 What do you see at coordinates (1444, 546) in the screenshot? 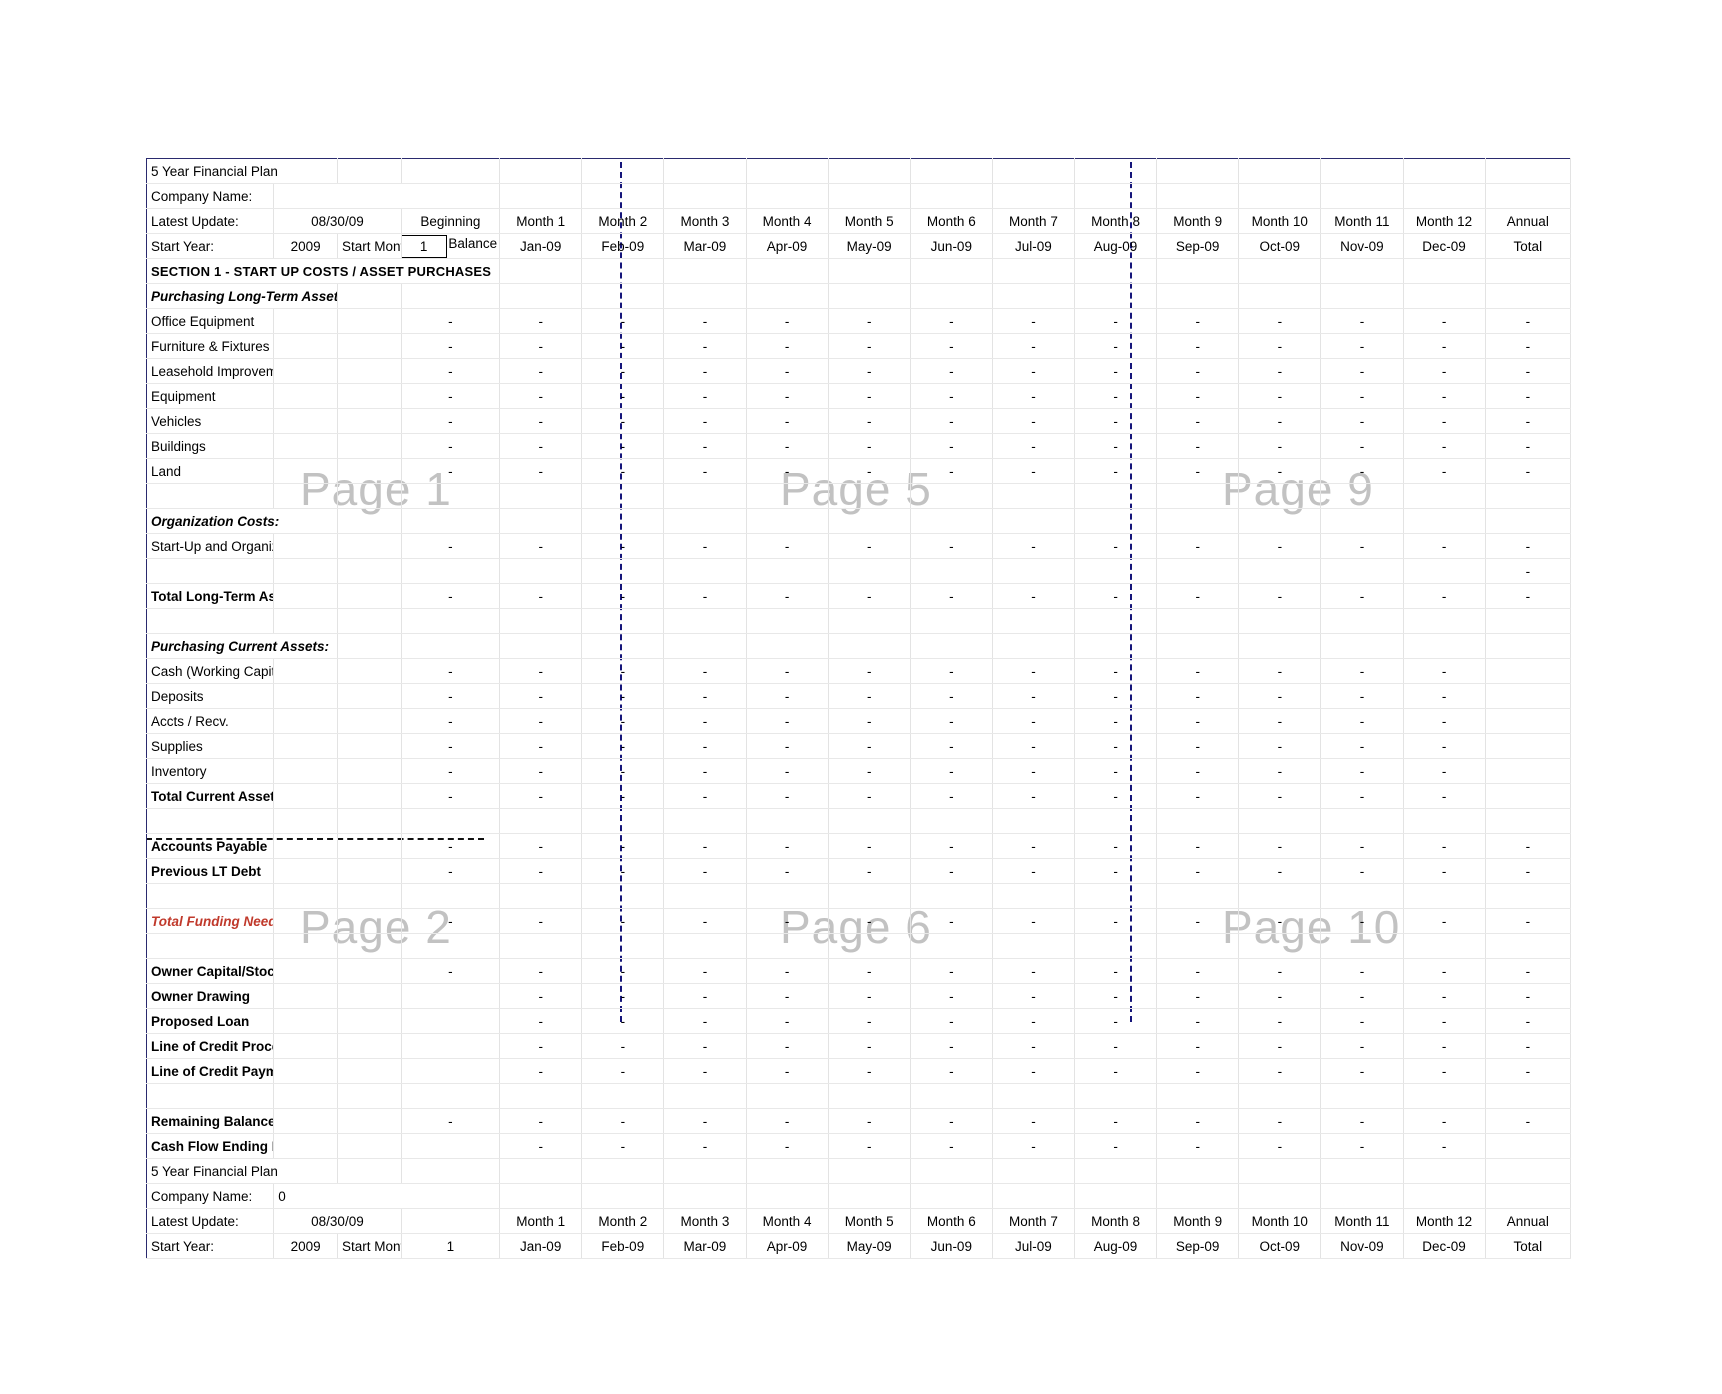
I see `start-up-and-organization-costs-m12: -` at bounding box center [1444, 546].